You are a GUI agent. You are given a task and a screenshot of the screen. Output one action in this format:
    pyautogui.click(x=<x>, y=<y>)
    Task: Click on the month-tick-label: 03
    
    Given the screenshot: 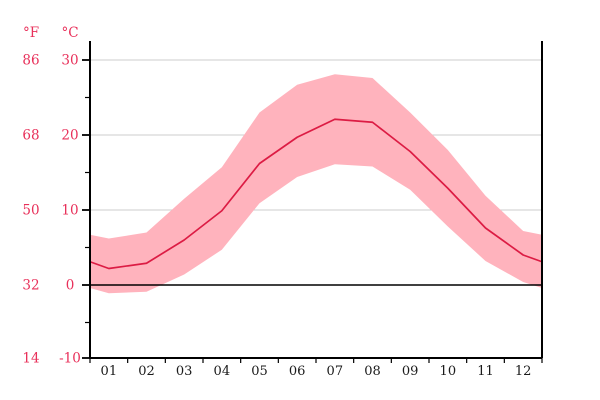 What is the action you would take?
    pyautogui.click(x=184, y=371)
    